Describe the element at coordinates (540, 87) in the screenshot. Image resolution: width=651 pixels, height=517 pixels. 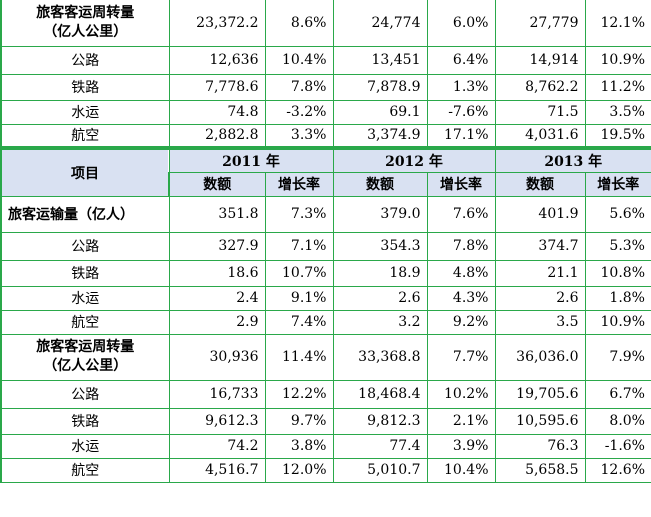
I see `amount-cell: 8,762.2` at that location.